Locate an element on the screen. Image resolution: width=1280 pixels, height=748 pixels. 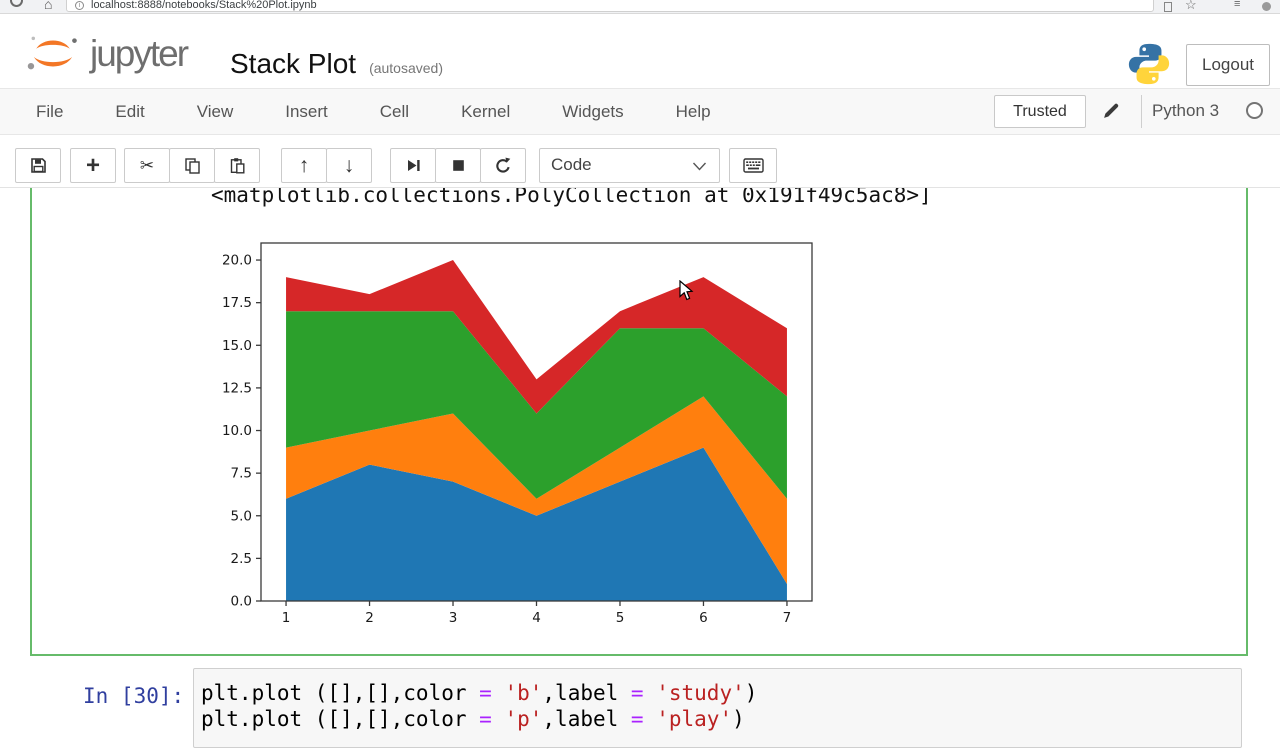
menu-item-insert: Insert is located at coordinates (306, 111).